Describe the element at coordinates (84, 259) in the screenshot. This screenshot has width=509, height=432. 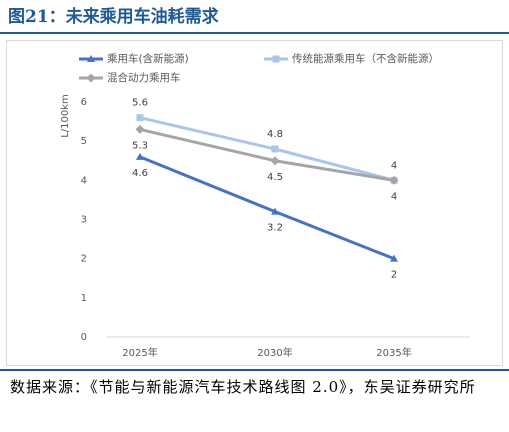
I see `y-tick-label: 2` at that location.